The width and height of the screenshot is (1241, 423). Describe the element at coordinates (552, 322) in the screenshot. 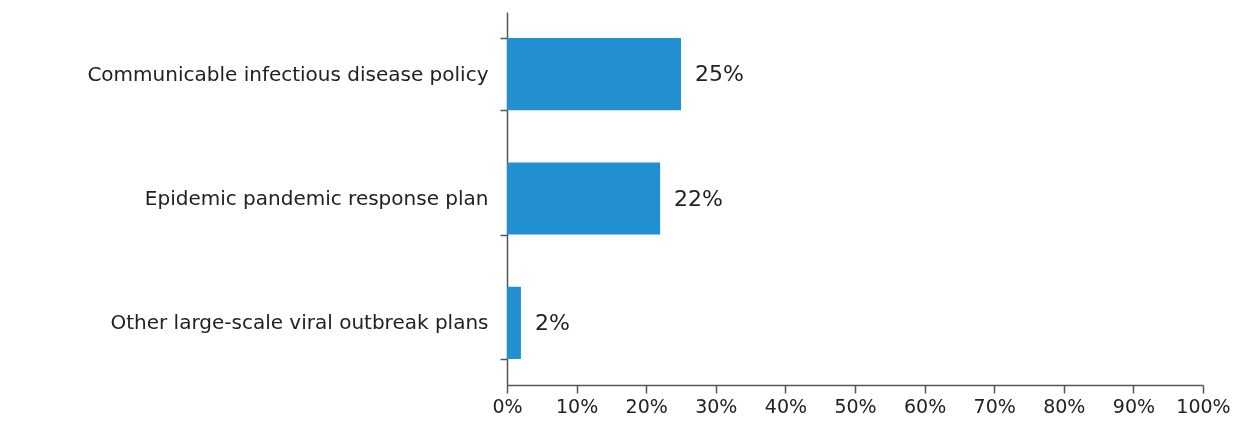

I see `data-label: 2%` at that location.